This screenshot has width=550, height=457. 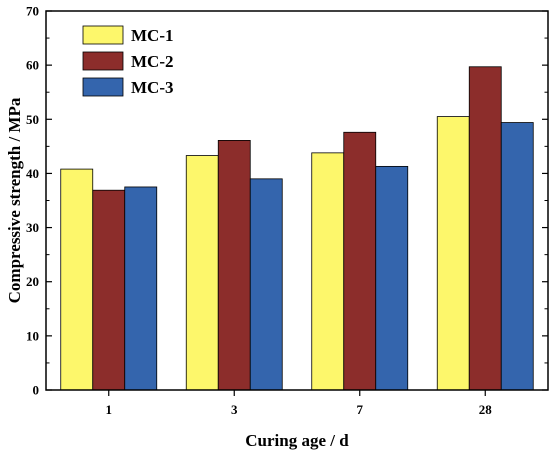 What do you see at coordinates (486, 409) in the screenshot?
I see `x-tick-label: 28` at bounding box center [486, 409].